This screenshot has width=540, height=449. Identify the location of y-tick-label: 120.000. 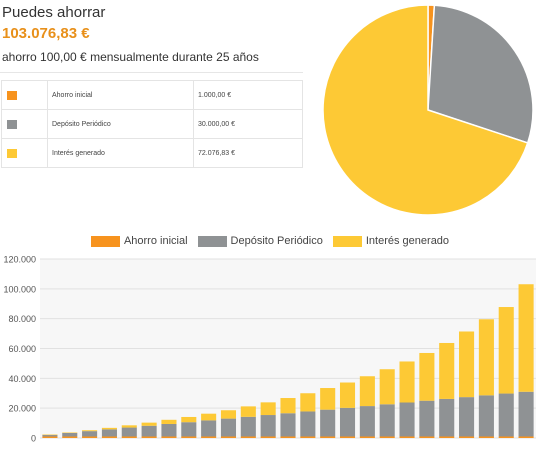
(19, 260).